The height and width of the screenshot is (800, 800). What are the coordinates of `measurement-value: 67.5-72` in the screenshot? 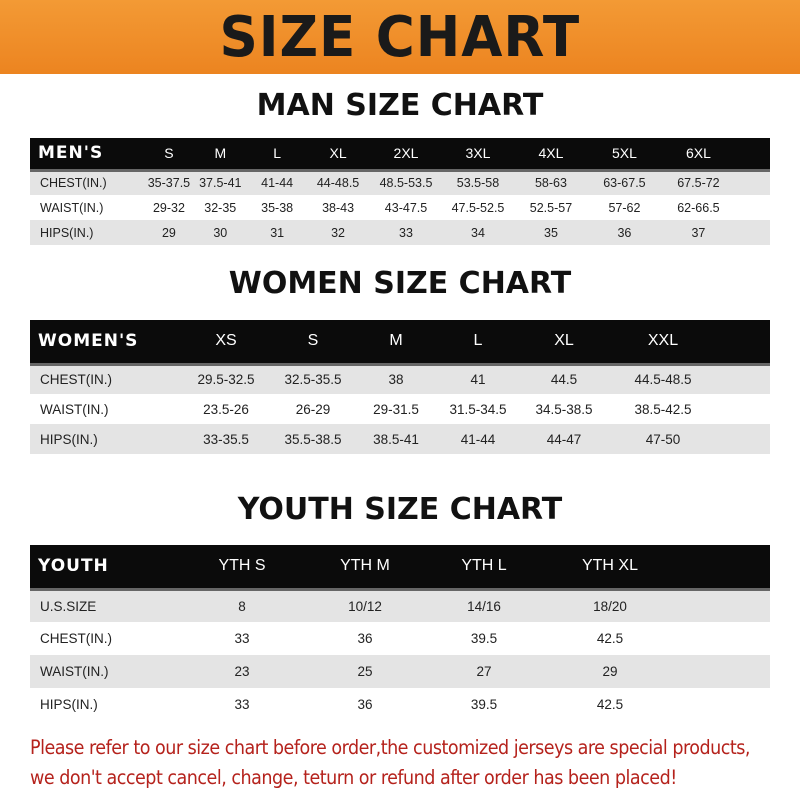 It's located at (698, 182).